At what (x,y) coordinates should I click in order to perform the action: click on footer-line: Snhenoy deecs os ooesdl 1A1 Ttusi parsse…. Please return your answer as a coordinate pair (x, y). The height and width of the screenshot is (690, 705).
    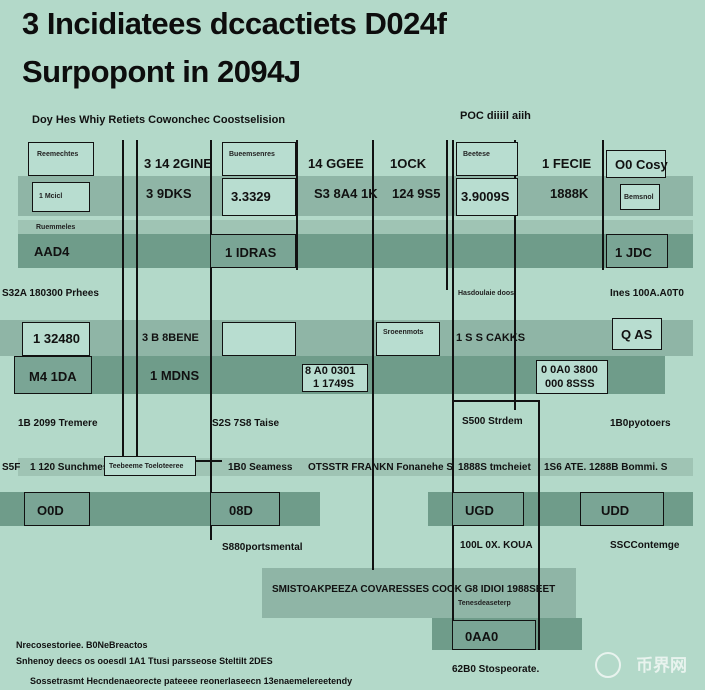
    Looking at the image, I should click on (144, 661).